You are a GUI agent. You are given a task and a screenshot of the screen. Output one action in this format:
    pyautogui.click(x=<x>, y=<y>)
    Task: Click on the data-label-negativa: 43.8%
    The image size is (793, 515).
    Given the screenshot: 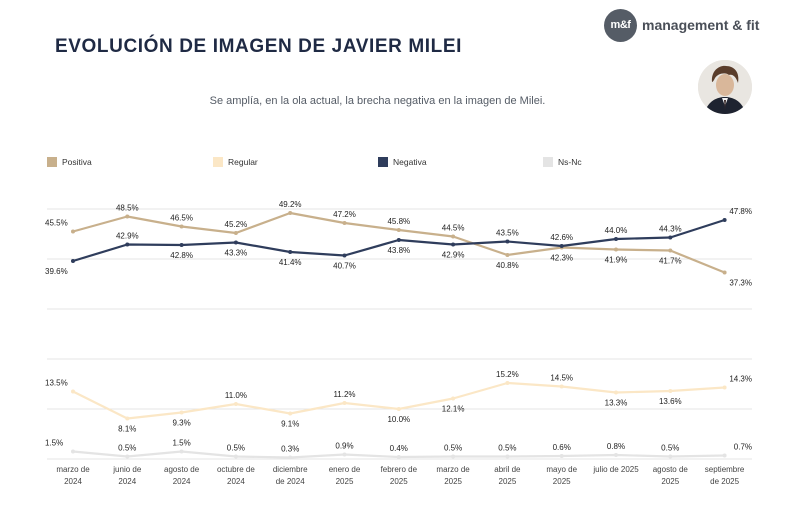 What is the action you would take?
    pyautogui.click(x=398, y=250)
    